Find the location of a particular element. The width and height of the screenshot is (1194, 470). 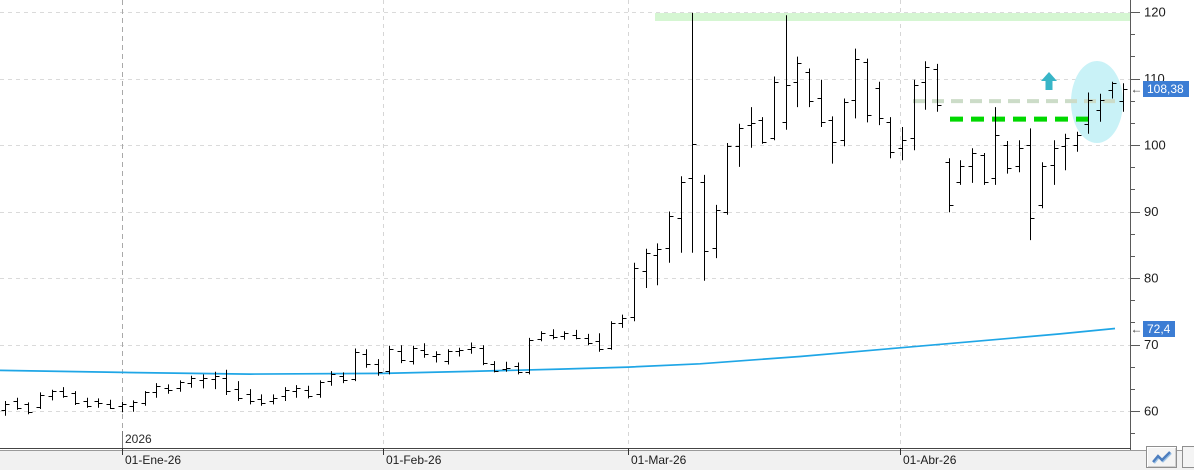

chart-mode-button-partial is located at coordinates (1188, 457).